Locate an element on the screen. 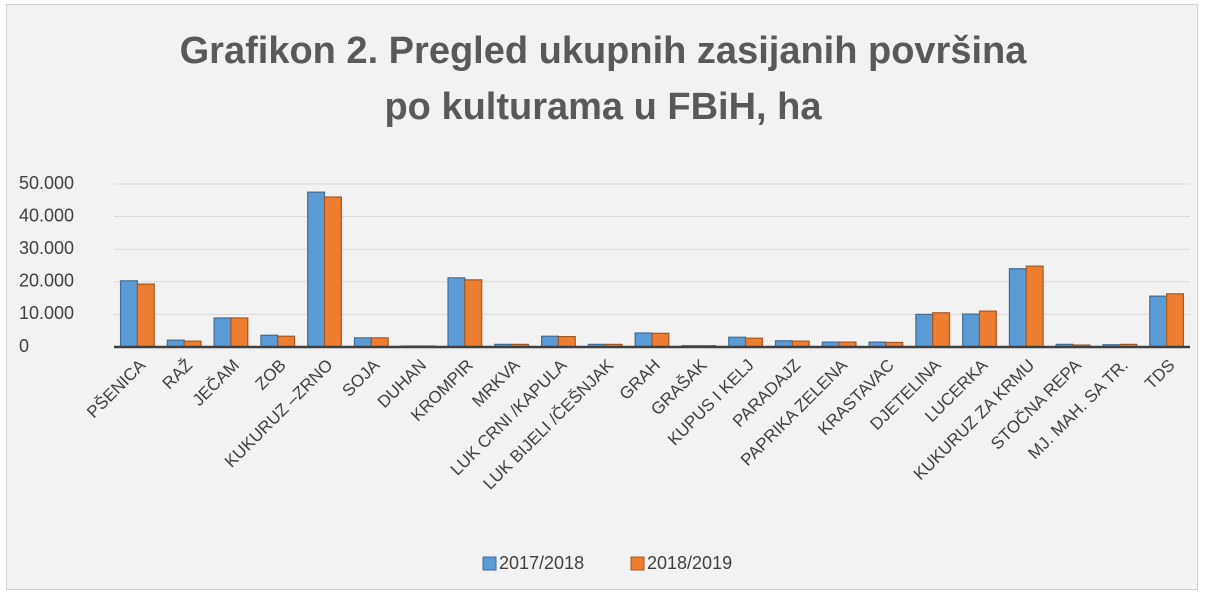 The image size is (1206, 596). x-tick-label: RAŽ is located at coordinates (177, 374).